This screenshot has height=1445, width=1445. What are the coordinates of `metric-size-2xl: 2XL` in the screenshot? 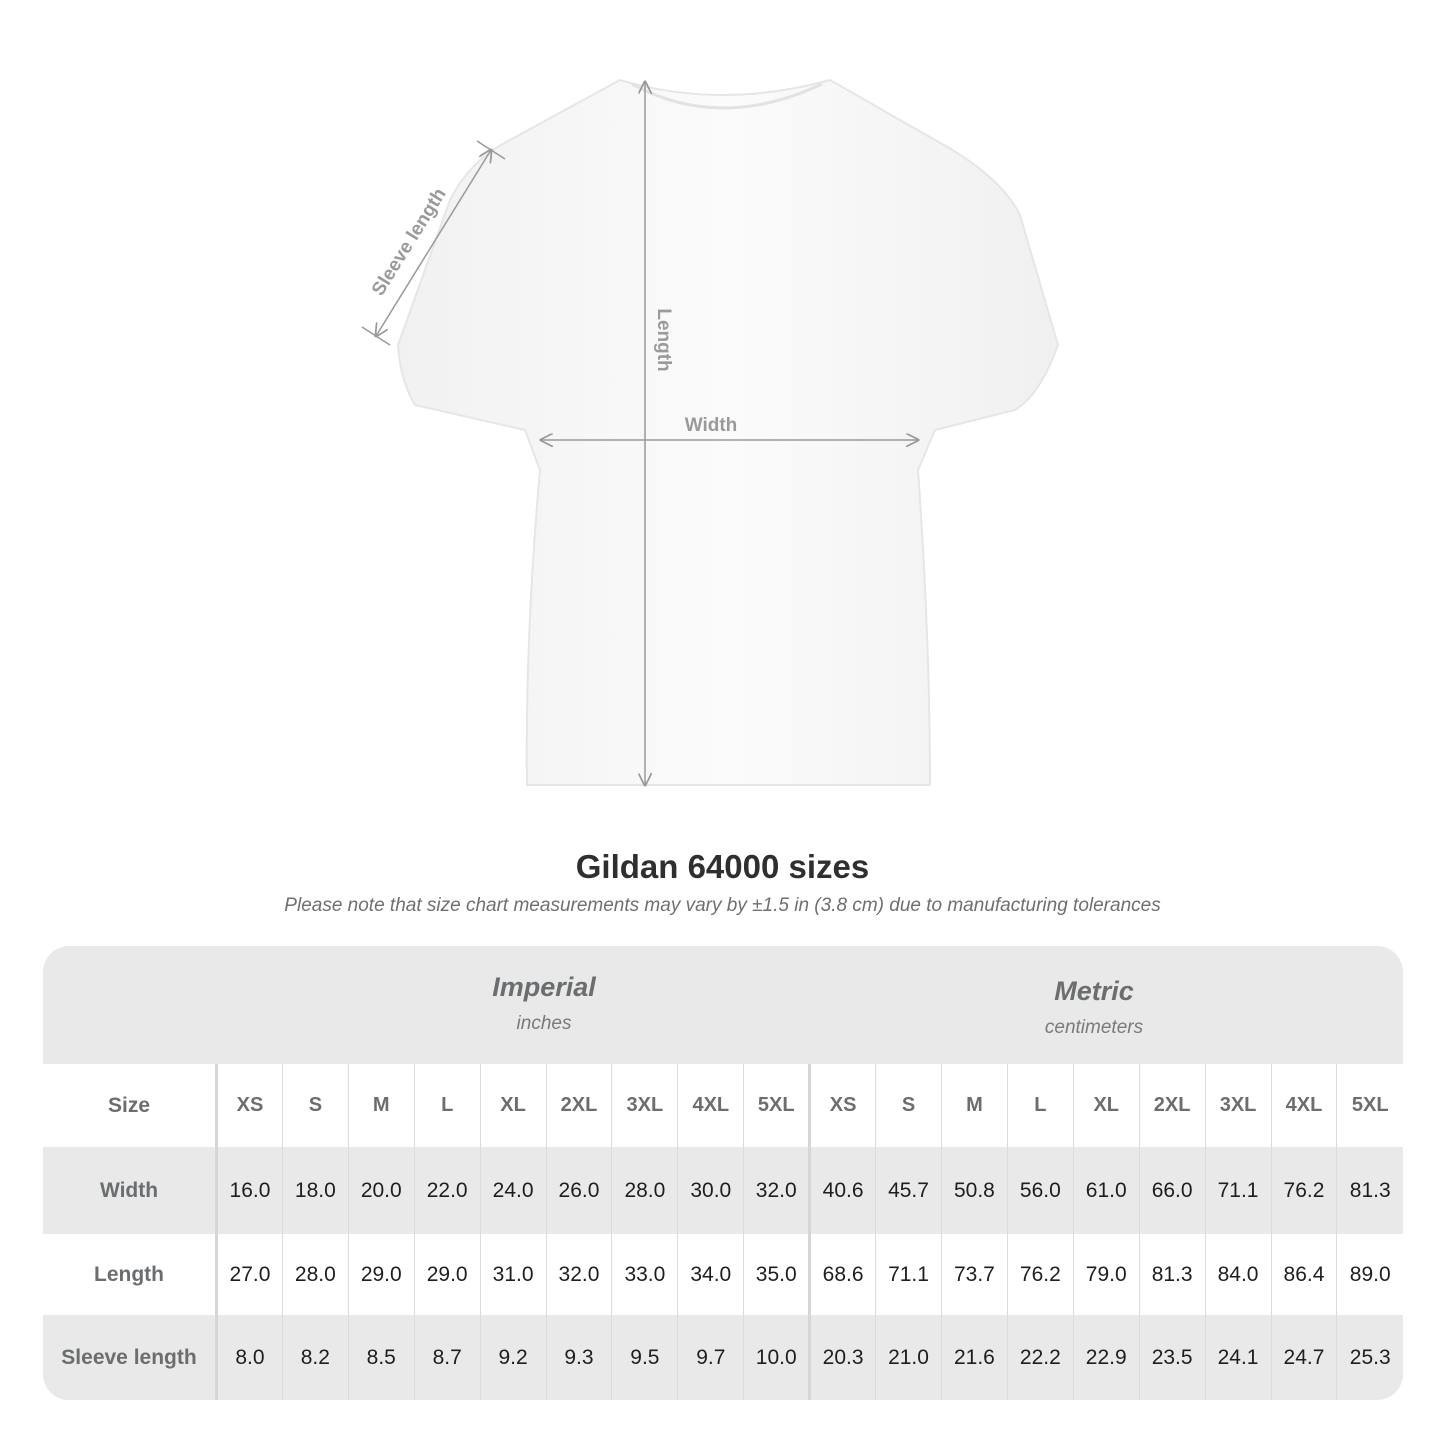 It's located at (1172, 1105).